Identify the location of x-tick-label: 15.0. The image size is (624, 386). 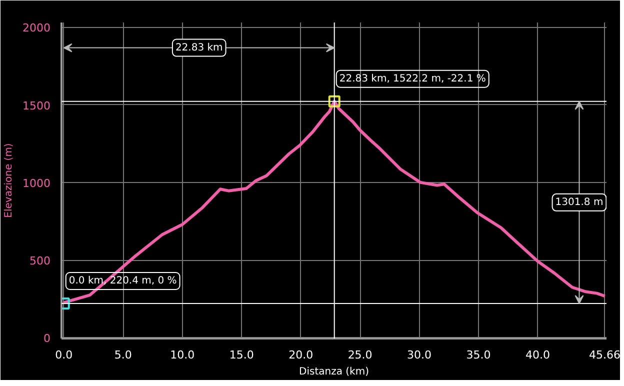
(241, 355).